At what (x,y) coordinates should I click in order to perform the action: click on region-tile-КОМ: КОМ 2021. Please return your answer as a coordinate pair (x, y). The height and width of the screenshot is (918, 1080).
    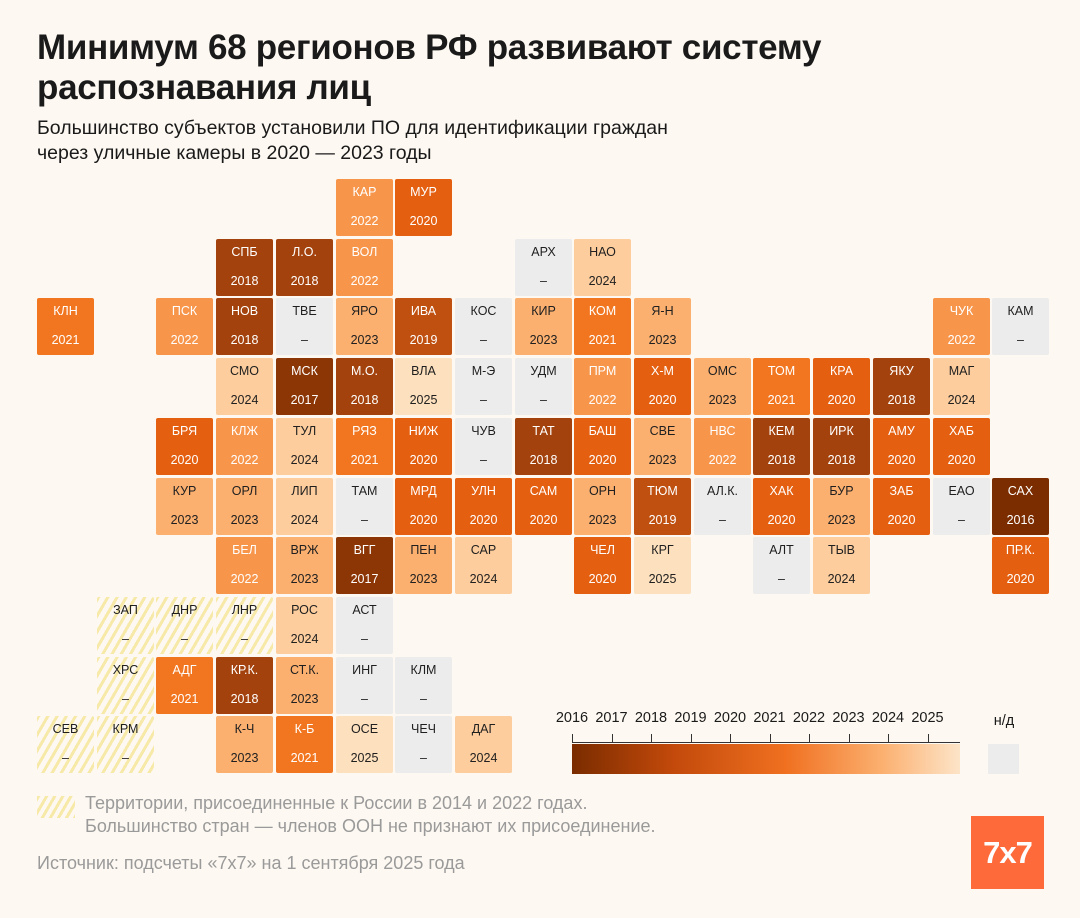
    Looking at the image, I should click on (602, 326).